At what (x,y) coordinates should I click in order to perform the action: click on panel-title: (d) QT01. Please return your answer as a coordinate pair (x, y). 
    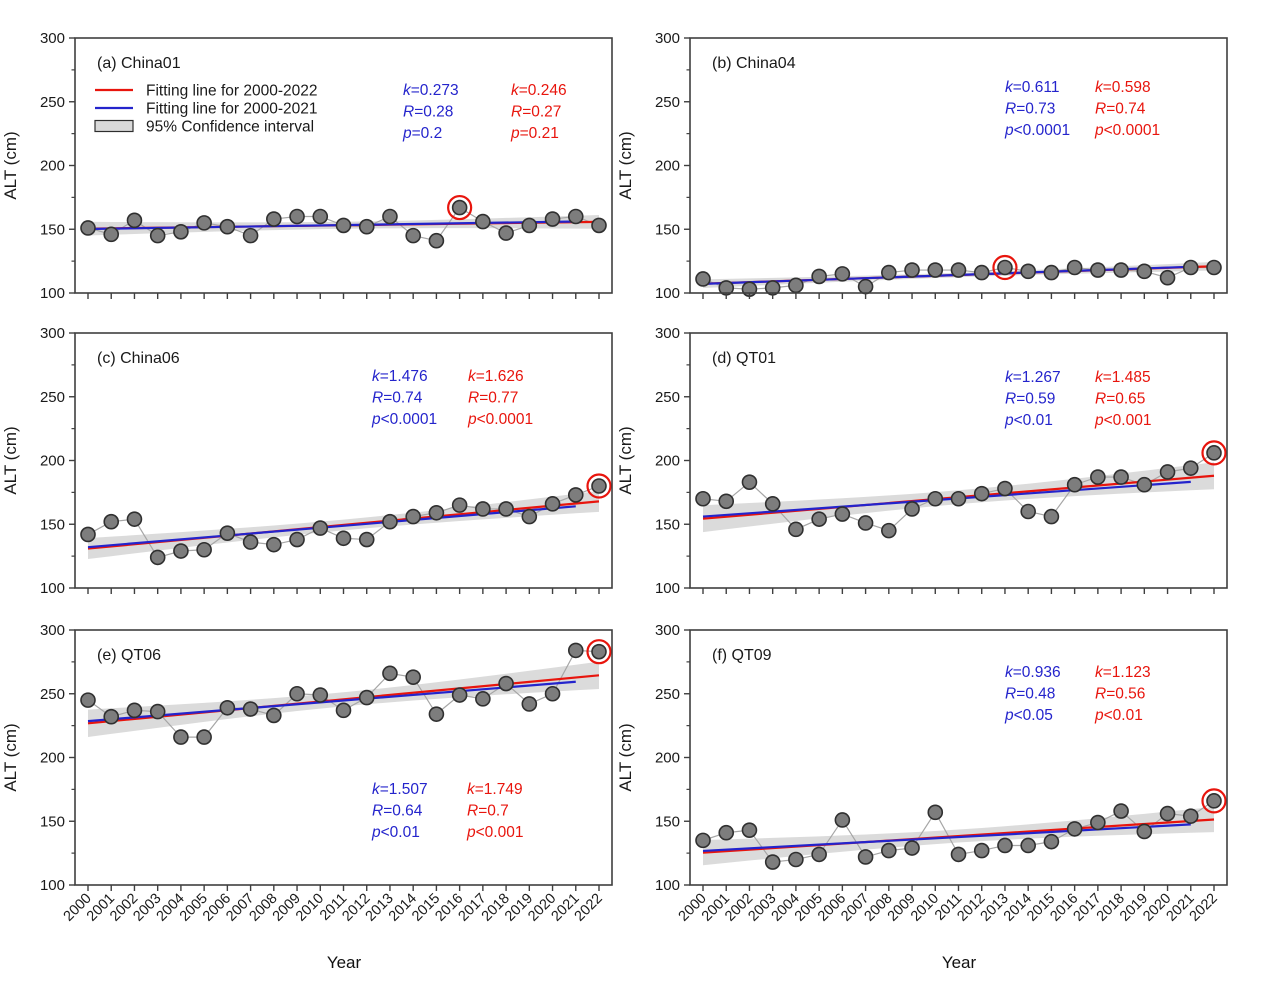
    Looking at the image, I should click on (744, 358).